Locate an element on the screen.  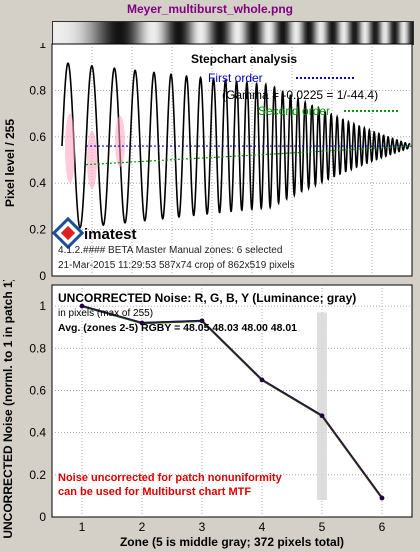
noise-zone-highlight is located at coordinates (322, 406).